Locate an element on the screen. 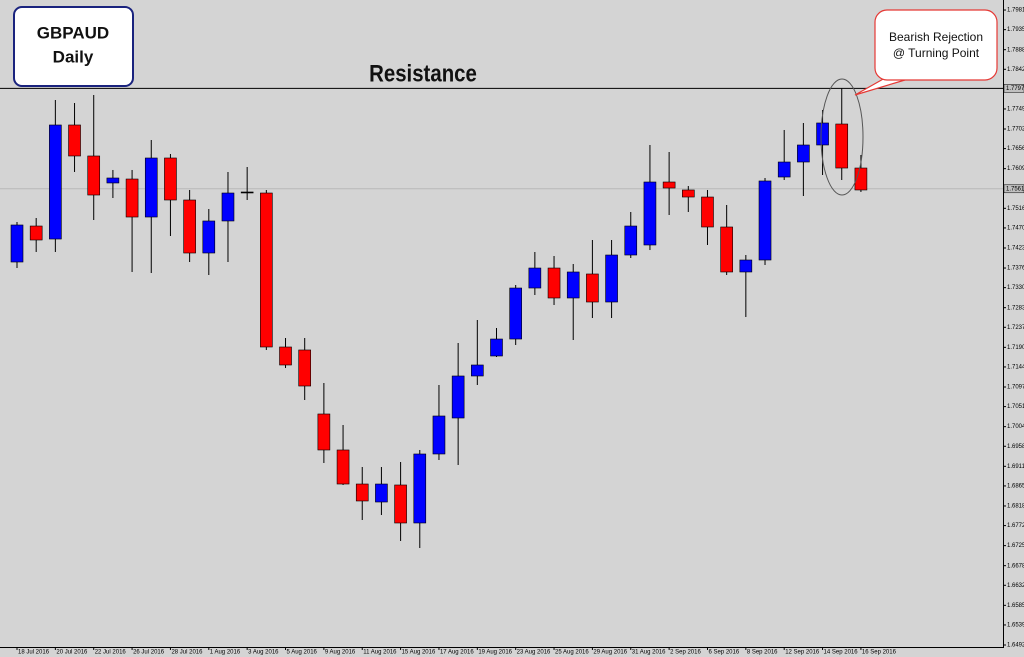 Image resolution: width=1024 pixels, height=657 pixels. annotation: Resistance is located at coordinates (423, 73).